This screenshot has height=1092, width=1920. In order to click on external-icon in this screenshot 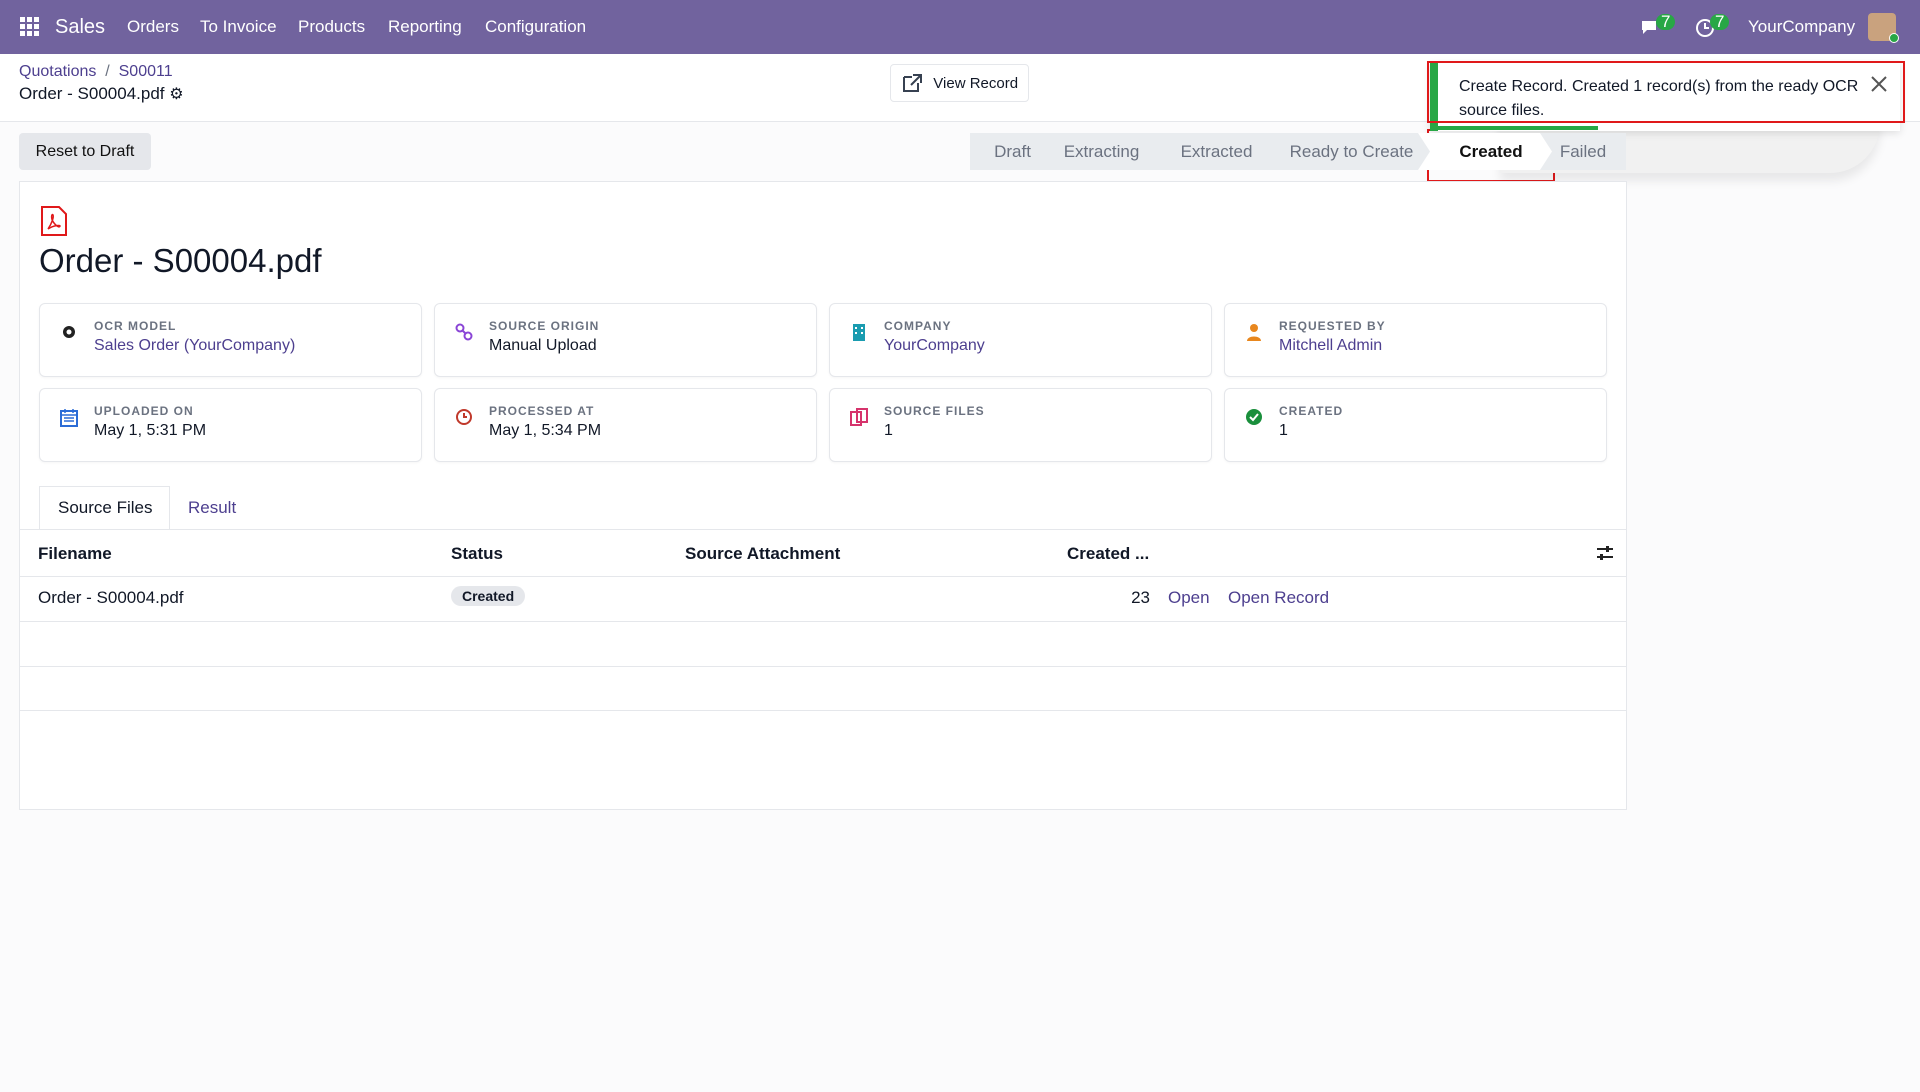, I will do `click(912, 83)`.